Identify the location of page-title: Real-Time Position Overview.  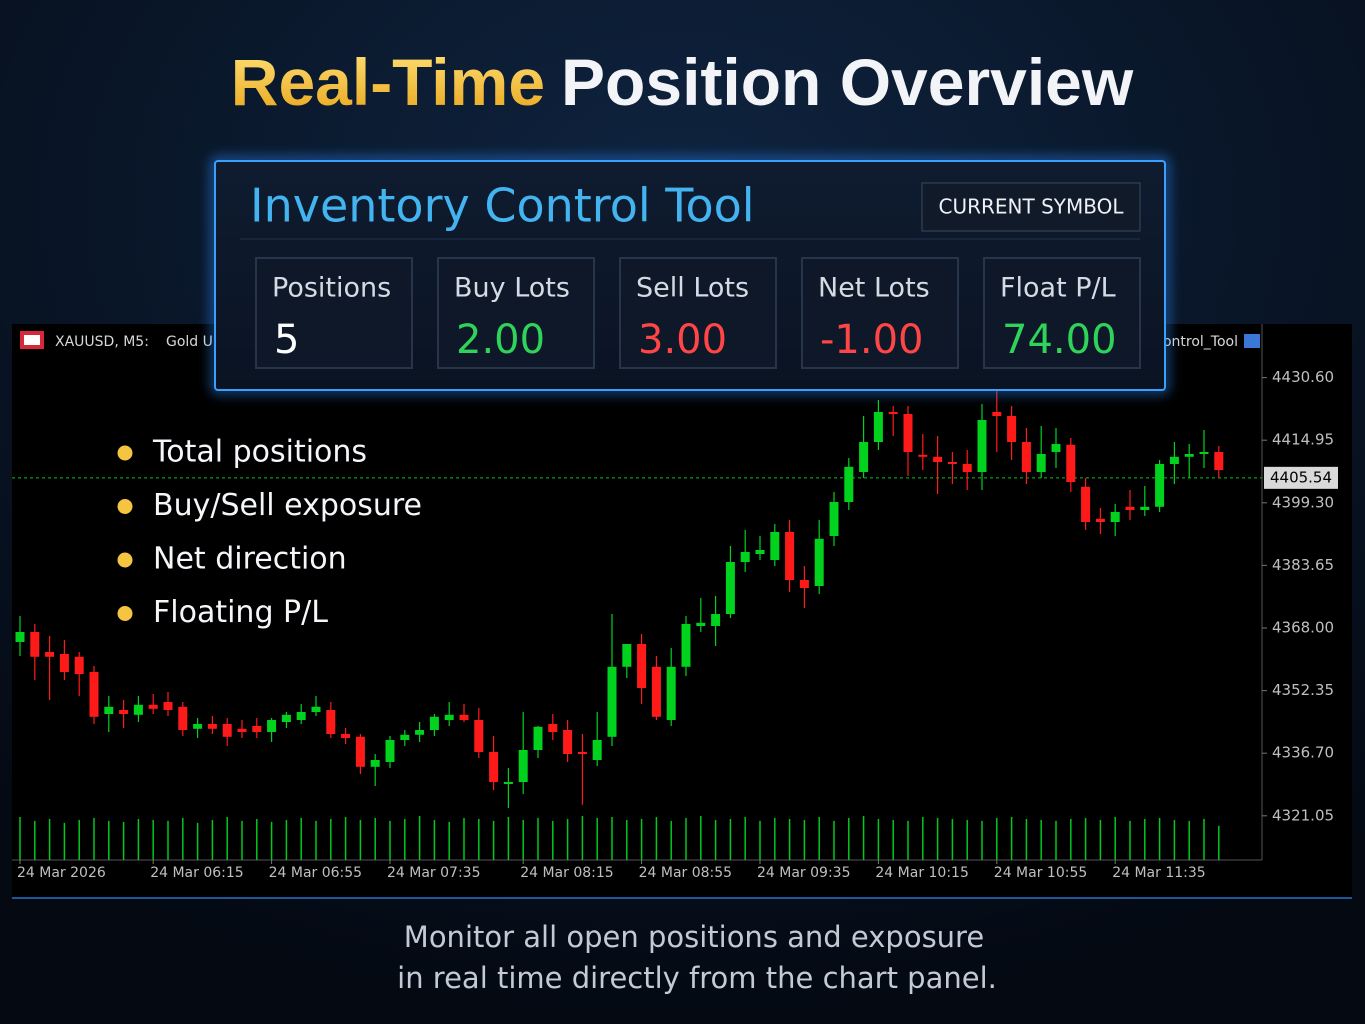
(682, 82).